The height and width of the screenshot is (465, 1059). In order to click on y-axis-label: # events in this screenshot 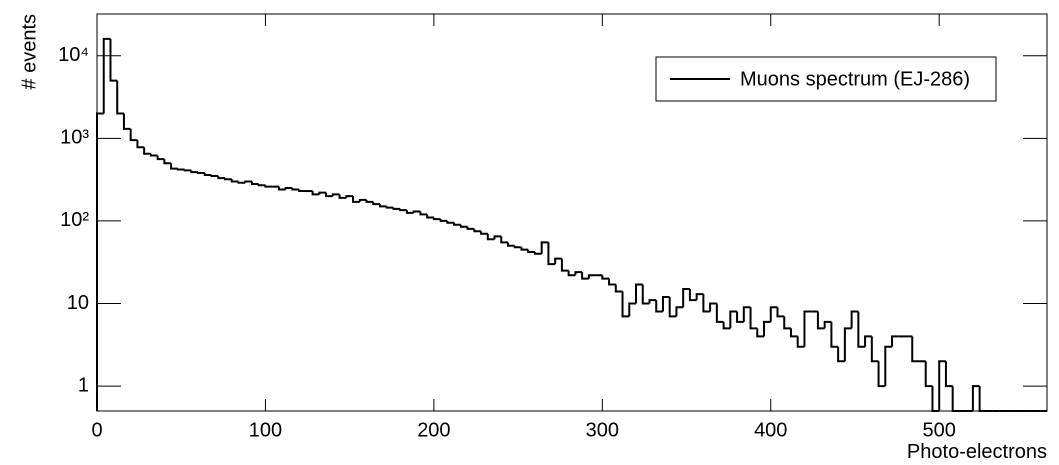, I will do `click(29, 52)`.